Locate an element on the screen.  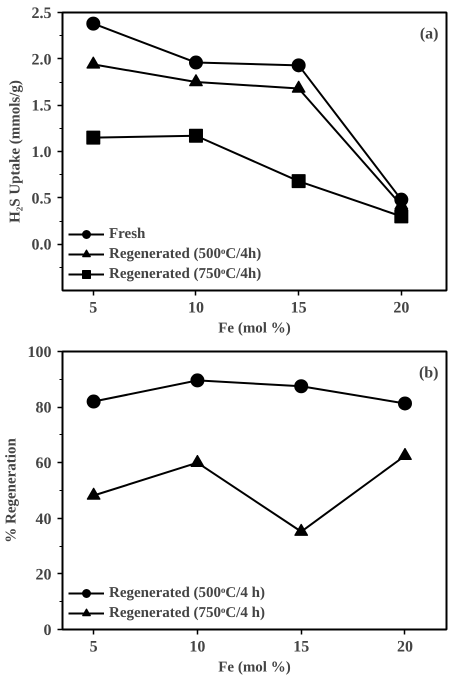
legend-label: Regenerated (500ᵒC/4h) is located at coordinates (185, 254).